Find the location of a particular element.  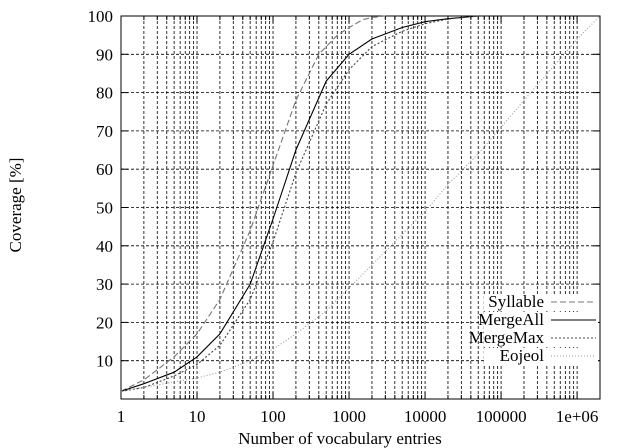

y-tick-label: 90 is located at coordinates (104, 54).